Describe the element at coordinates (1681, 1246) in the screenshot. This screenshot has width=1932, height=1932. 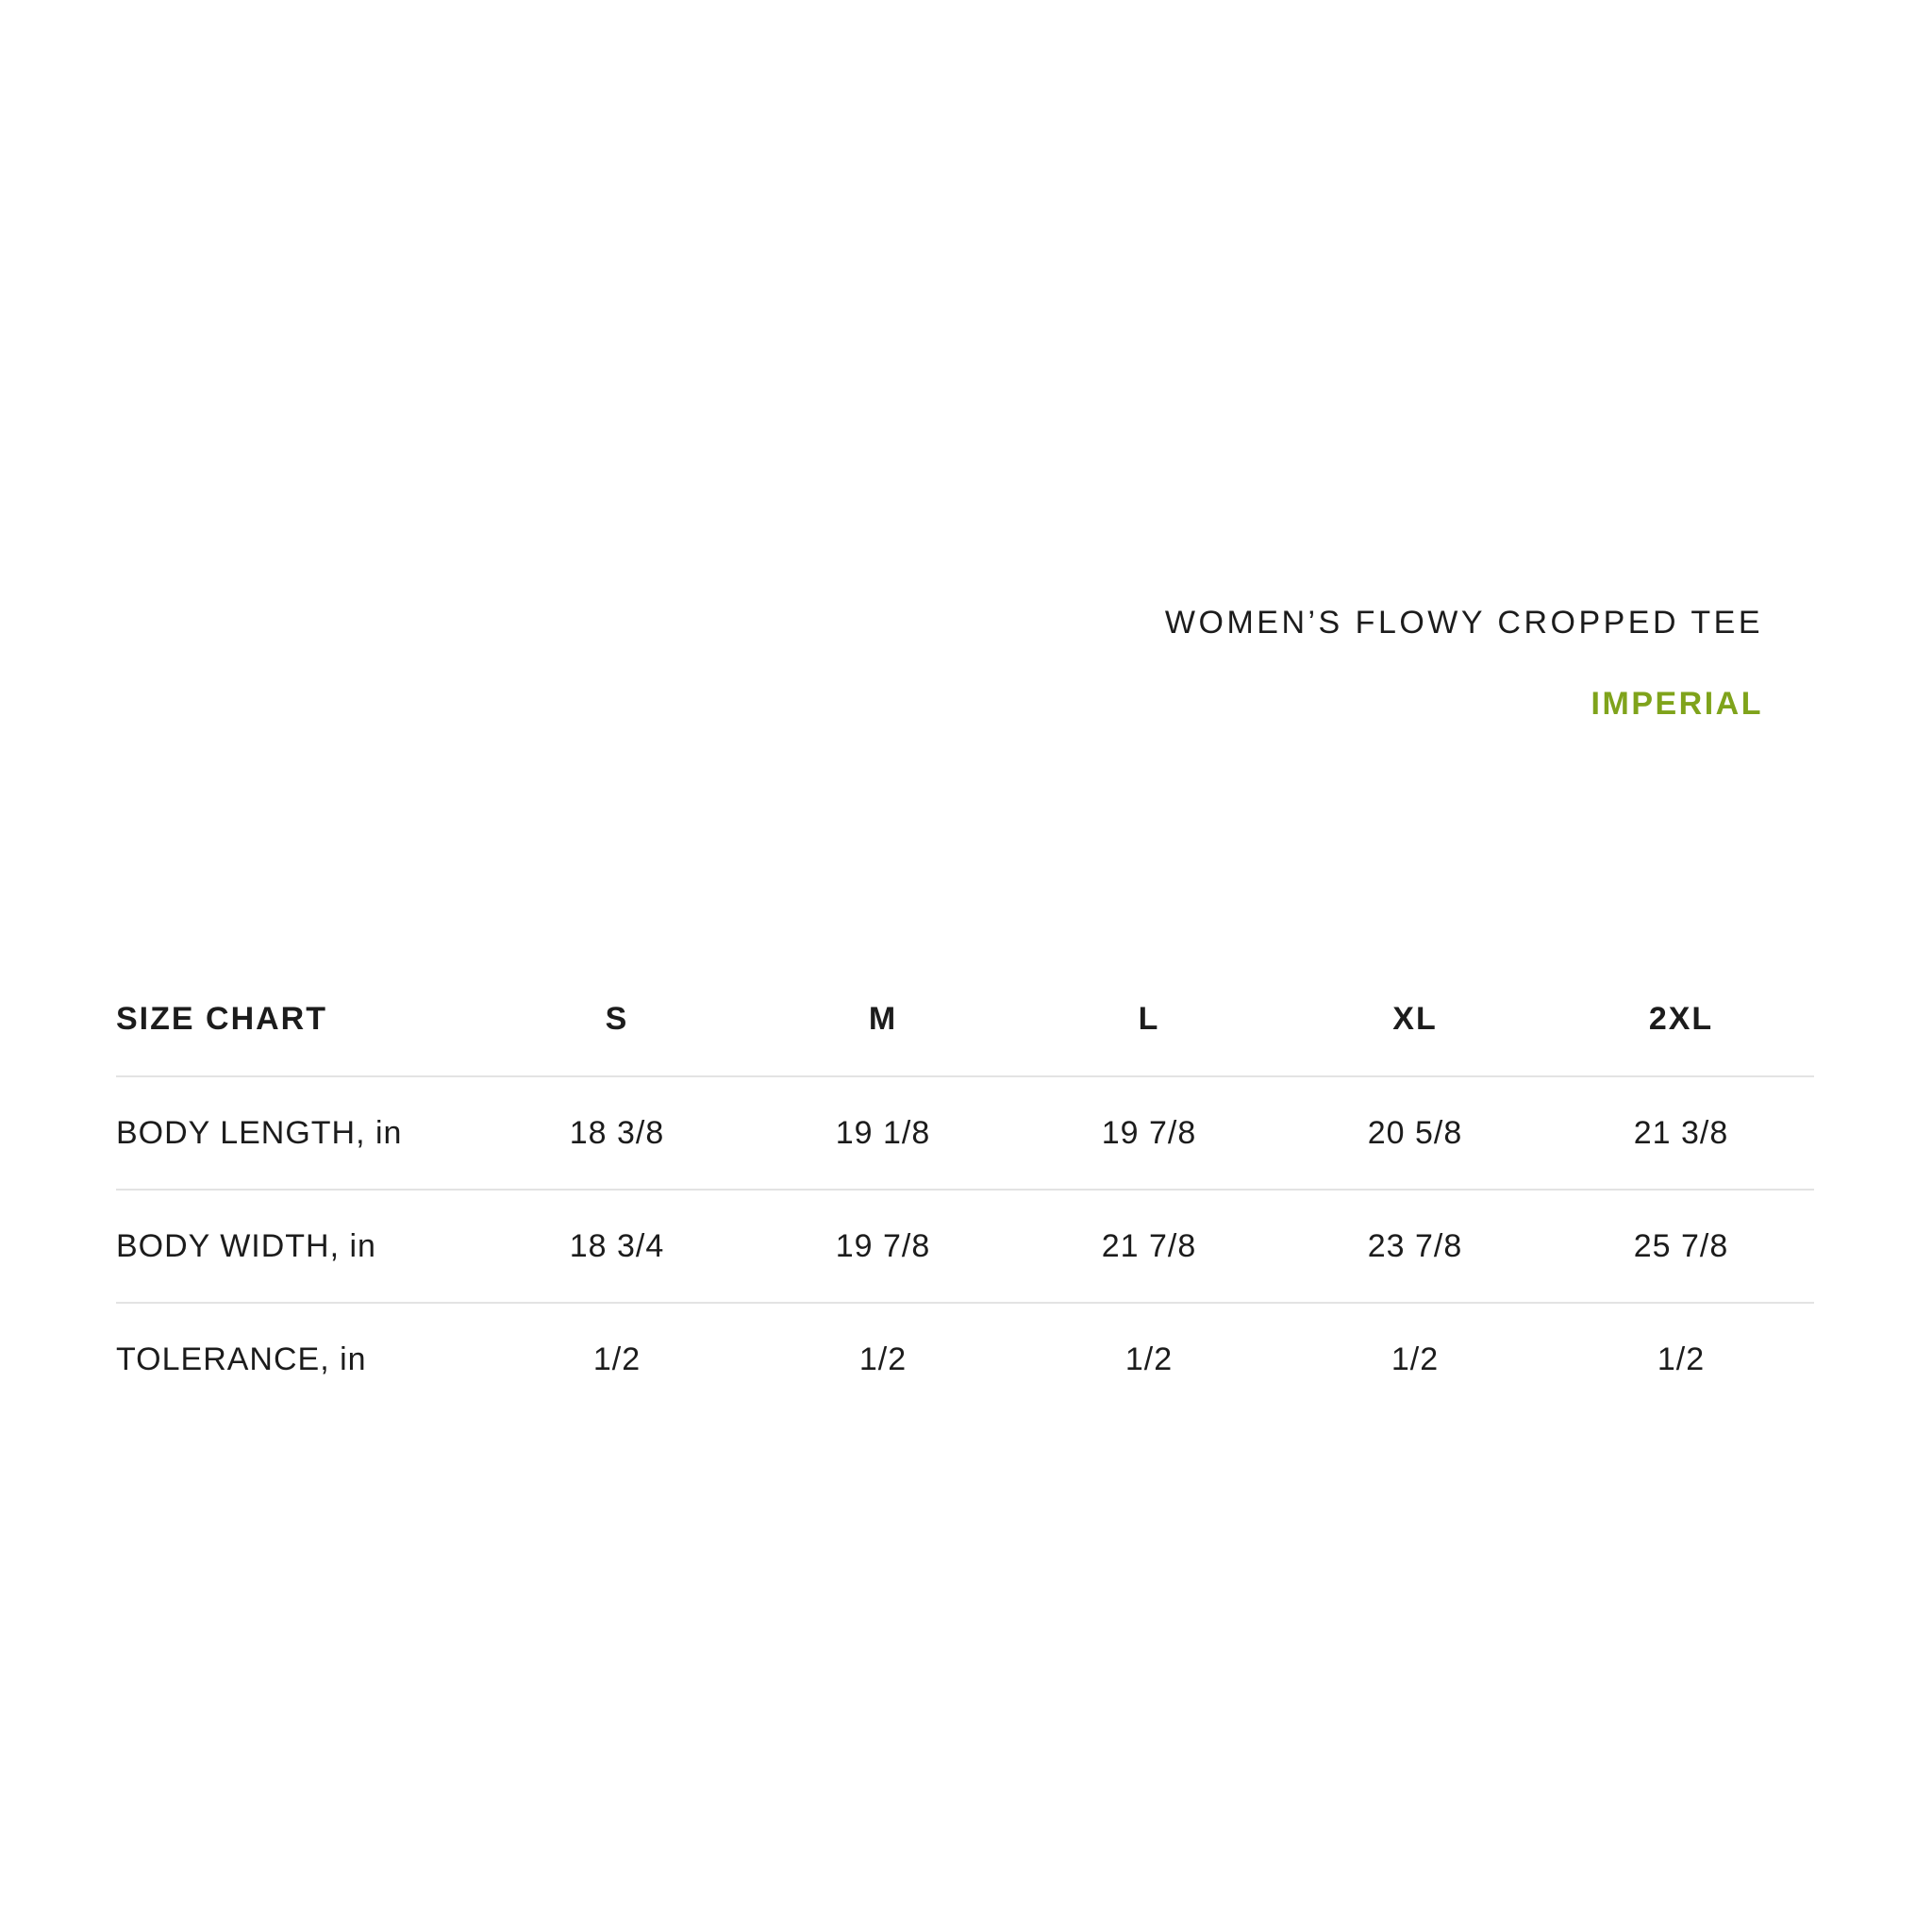
I see `cell-value: 25 7/8` at that location.